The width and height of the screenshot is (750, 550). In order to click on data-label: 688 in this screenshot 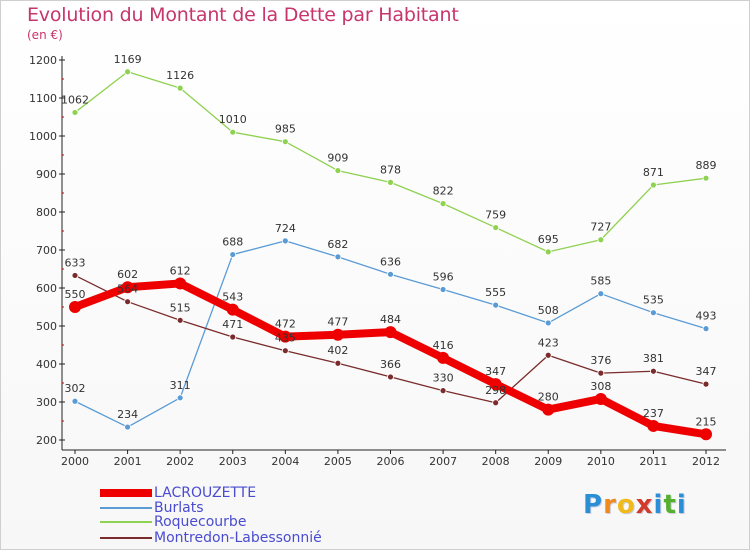, I will do `click(232, 242)`.